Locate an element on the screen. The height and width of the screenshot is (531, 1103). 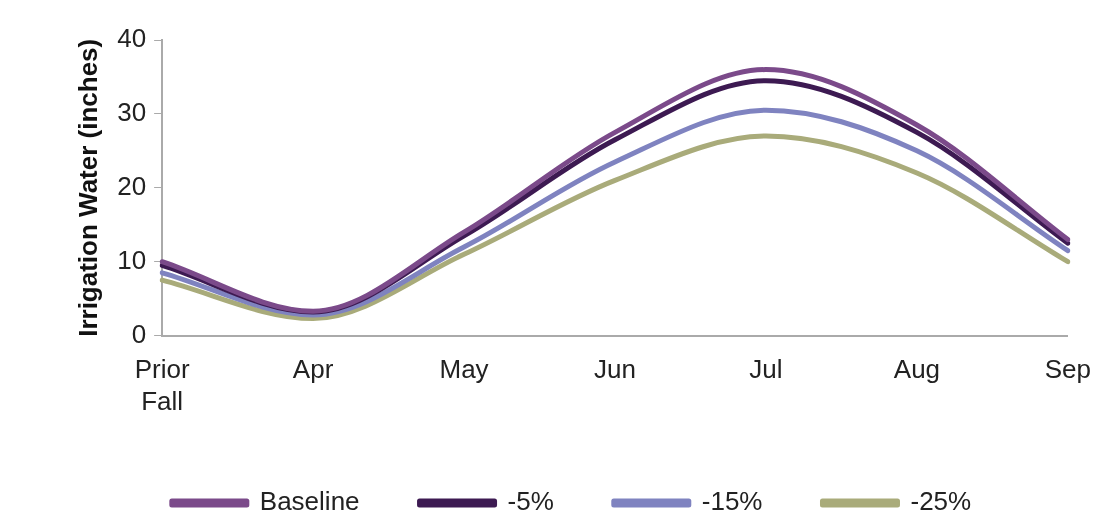
y-axis-title: Irrigation Water (inches) is located at coordinates (87, 187).